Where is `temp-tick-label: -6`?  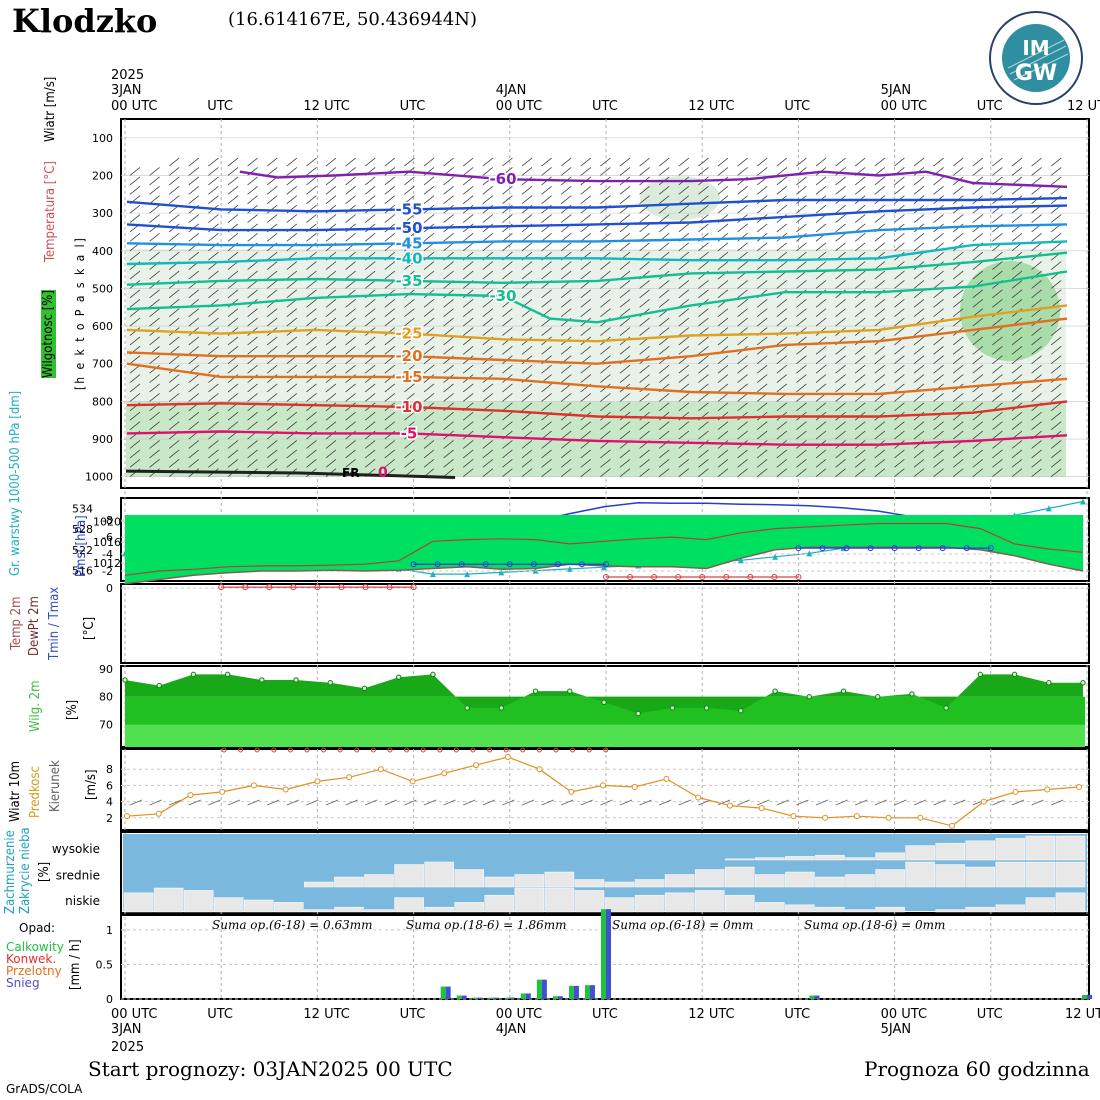
temp-tick-label: -6 is located at coordinates (107, 537).